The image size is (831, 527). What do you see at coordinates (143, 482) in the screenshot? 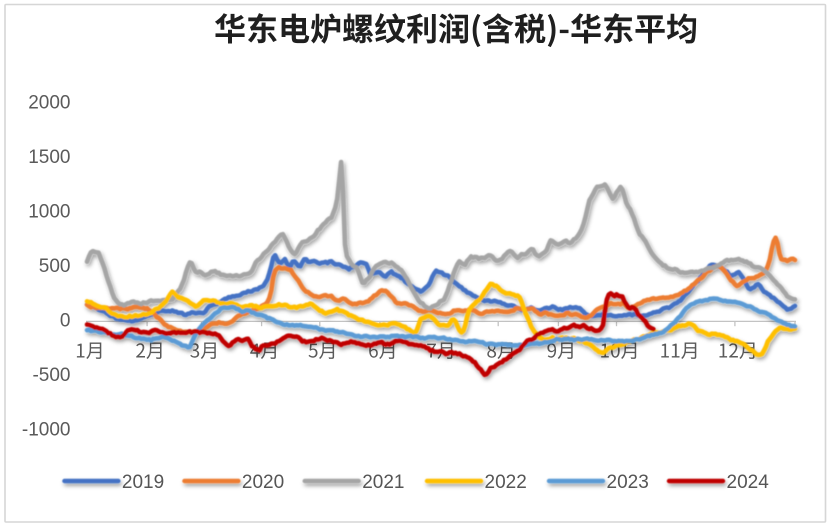
I see `svg-text: 2019` at bounding box center [143, 482].